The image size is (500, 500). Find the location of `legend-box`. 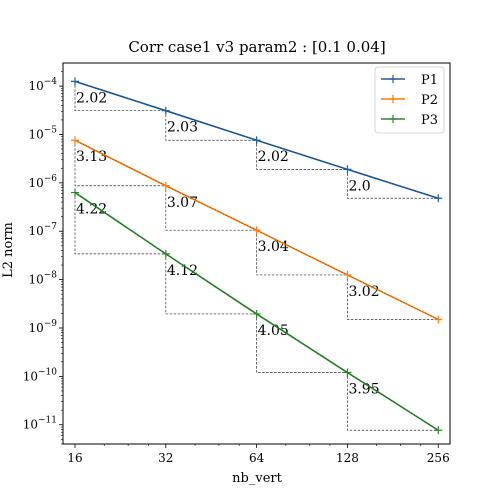

legend-box is located at coordinates (409, 100).